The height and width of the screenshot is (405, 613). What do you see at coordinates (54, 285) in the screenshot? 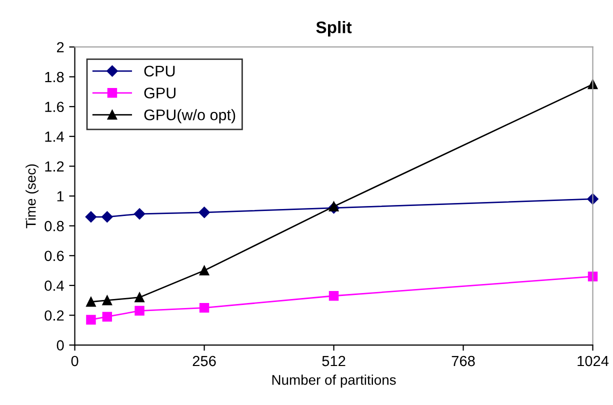
I see `y-tick-label: 0.4` at bounding box center [54, 285].